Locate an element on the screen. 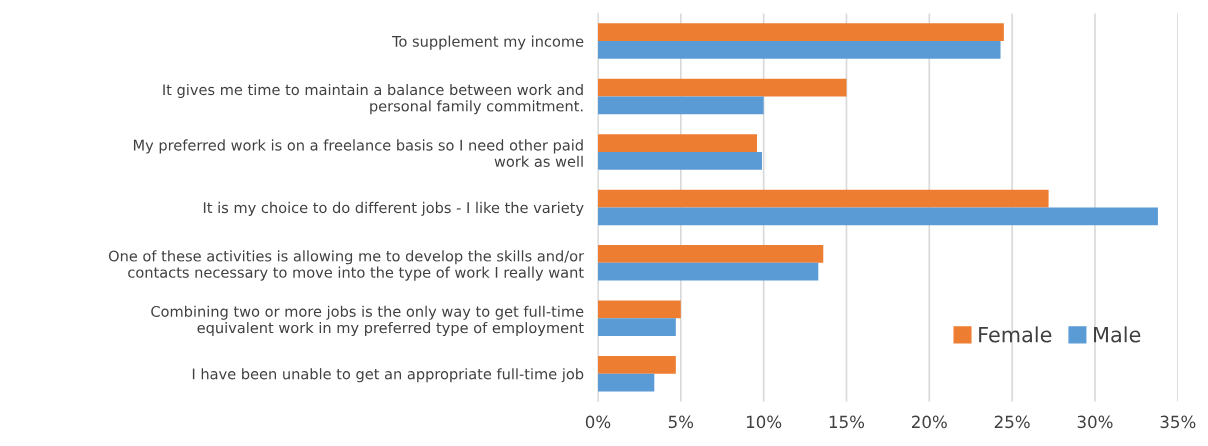 The height and width of the screenshot is (446, 1208). y-tick-label: It gives me time to maintain a balance between work and personal family commitment. is located at coordinates (373, 99).